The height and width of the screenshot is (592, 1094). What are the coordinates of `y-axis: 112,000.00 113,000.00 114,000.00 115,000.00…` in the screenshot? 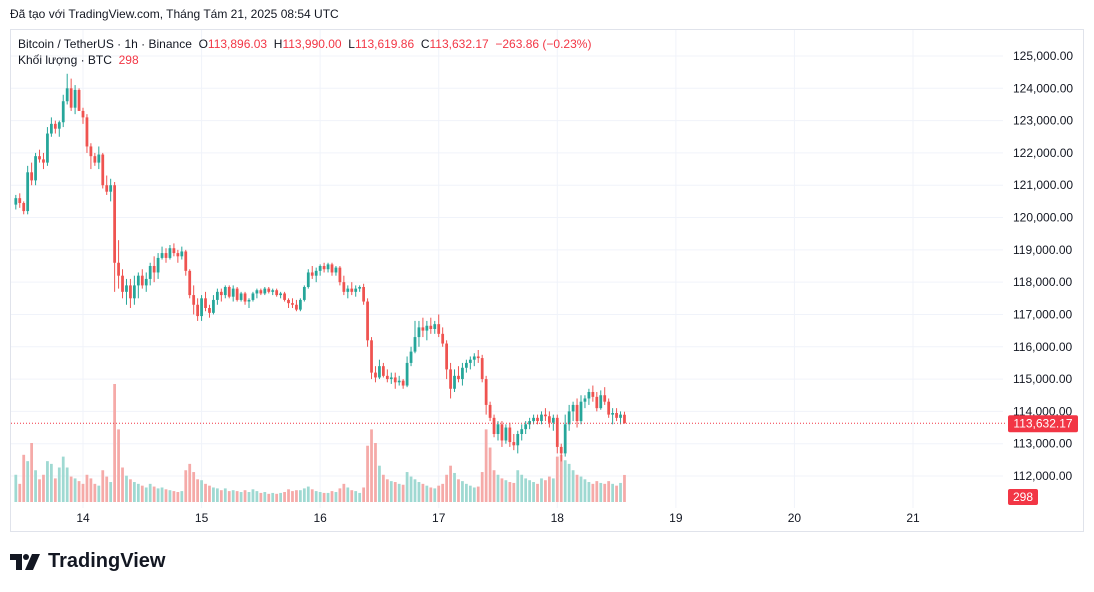 It's located at (1043, 266).